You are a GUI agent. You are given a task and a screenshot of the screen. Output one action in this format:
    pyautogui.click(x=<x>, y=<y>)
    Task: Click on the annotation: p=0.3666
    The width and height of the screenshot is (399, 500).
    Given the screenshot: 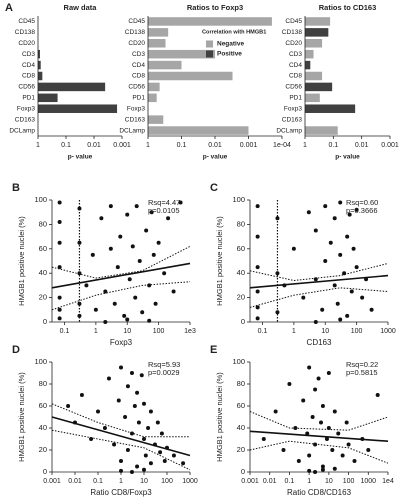 What is the action you would take?
    pyautogui.click(x=362, y=210)
    